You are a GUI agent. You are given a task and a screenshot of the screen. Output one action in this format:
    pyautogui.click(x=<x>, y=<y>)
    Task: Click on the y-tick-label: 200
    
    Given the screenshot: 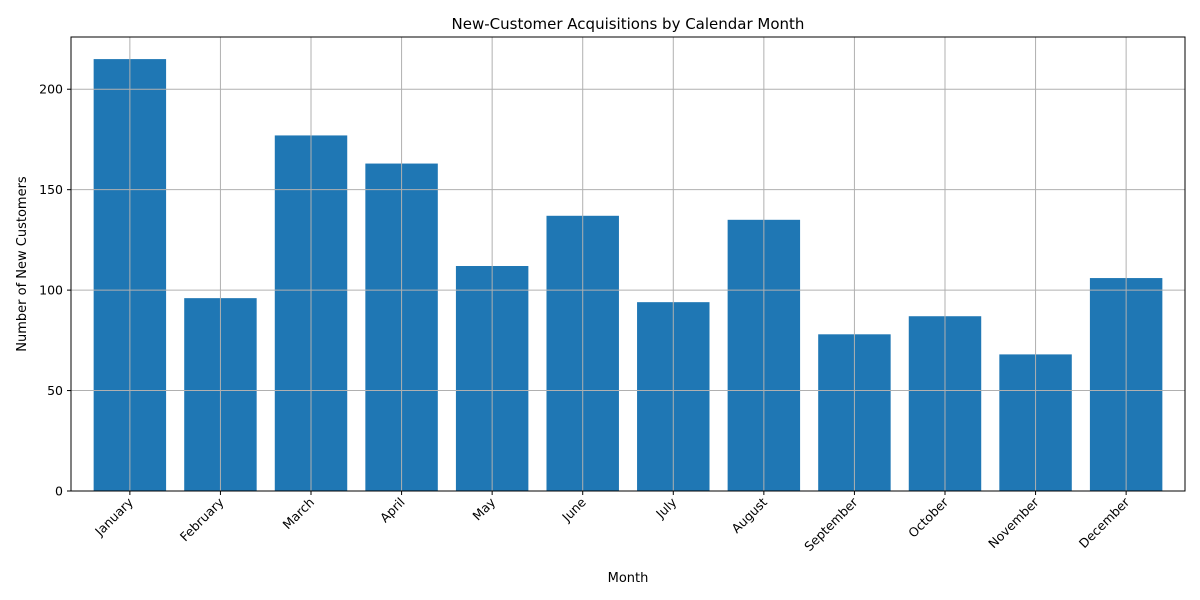 What is the action you would take?
    pyautogui.click(x=51, y=89)
    